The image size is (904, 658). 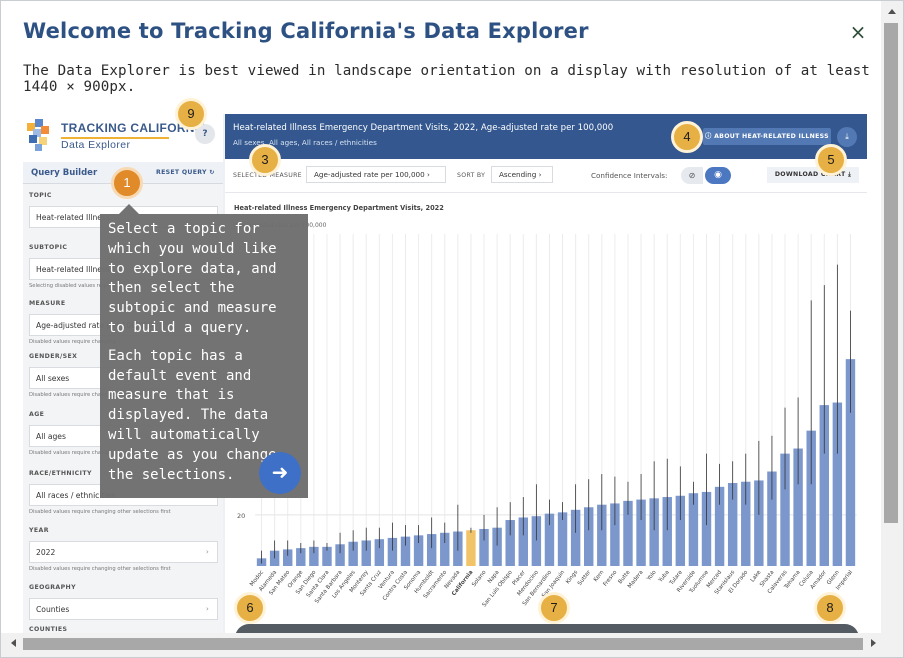 What do you see at coordinates (858, 32) in the screenshot?
I see `close-button: ×` at bounding box center [858, 32].